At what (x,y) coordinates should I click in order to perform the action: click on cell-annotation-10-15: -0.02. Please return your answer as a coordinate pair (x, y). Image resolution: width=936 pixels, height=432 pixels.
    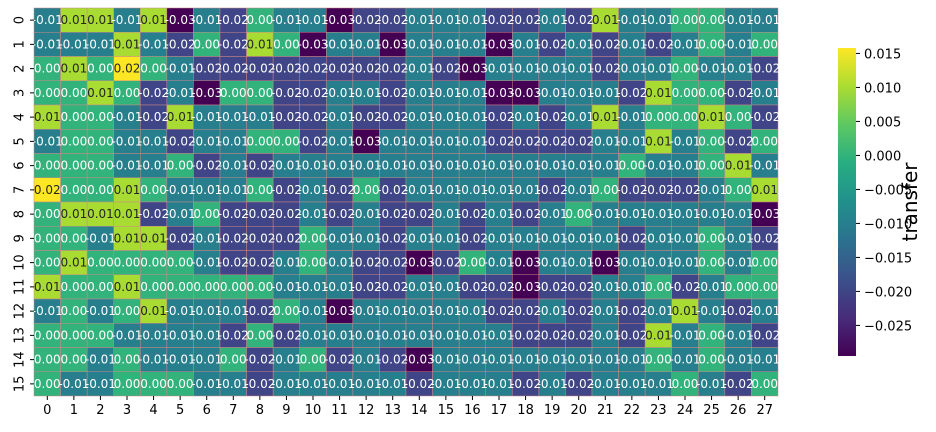
    Looking at the image, I should click on (445, 263).